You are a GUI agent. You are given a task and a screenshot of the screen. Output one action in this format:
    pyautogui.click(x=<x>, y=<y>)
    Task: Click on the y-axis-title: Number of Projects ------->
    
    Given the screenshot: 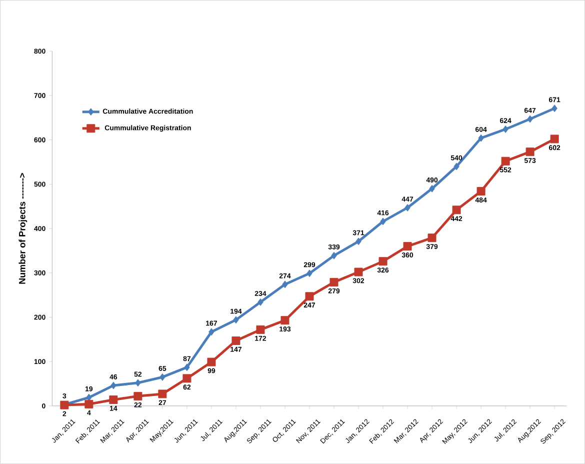 What is the action you would take?
    pyautogui.click(x=23, y=228)
    